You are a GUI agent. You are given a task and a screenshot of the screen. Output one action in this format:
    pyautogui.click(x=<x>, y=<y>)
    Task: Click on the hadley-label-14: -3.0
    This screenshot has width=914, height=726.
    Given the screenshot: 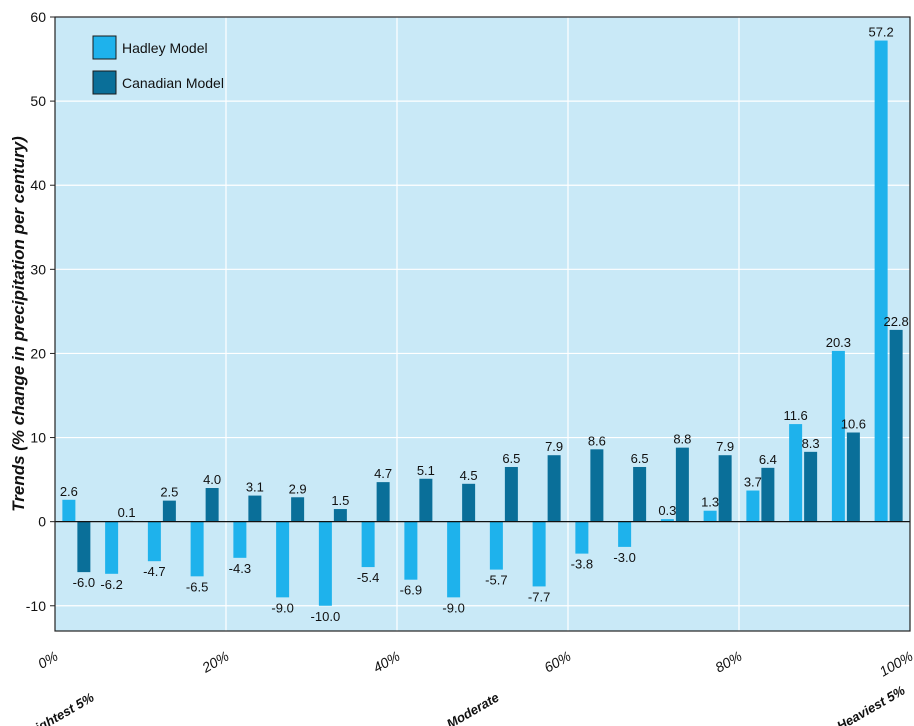 What is the action you would take?
    pyautogui.click(x=624, y=557)
    